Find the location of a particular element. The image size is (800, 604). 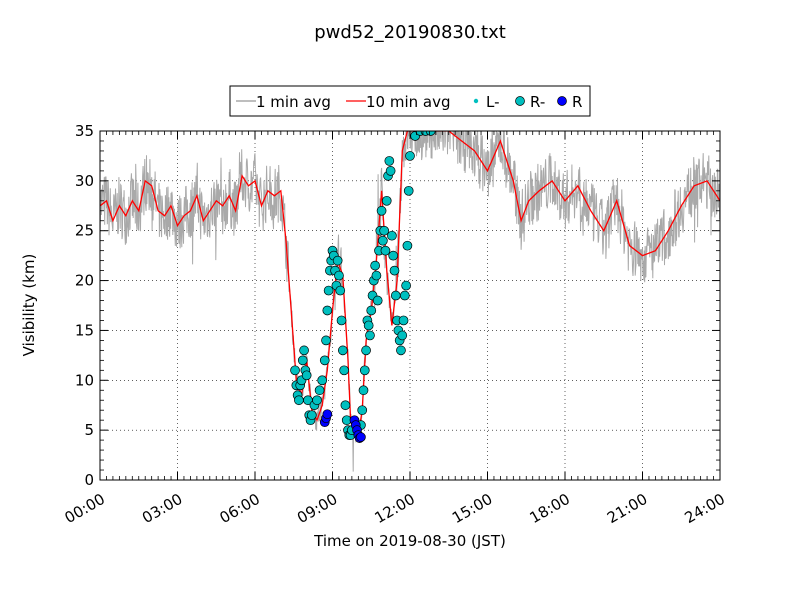

y-tick-label: 25 is located at coordinates (84, 231).